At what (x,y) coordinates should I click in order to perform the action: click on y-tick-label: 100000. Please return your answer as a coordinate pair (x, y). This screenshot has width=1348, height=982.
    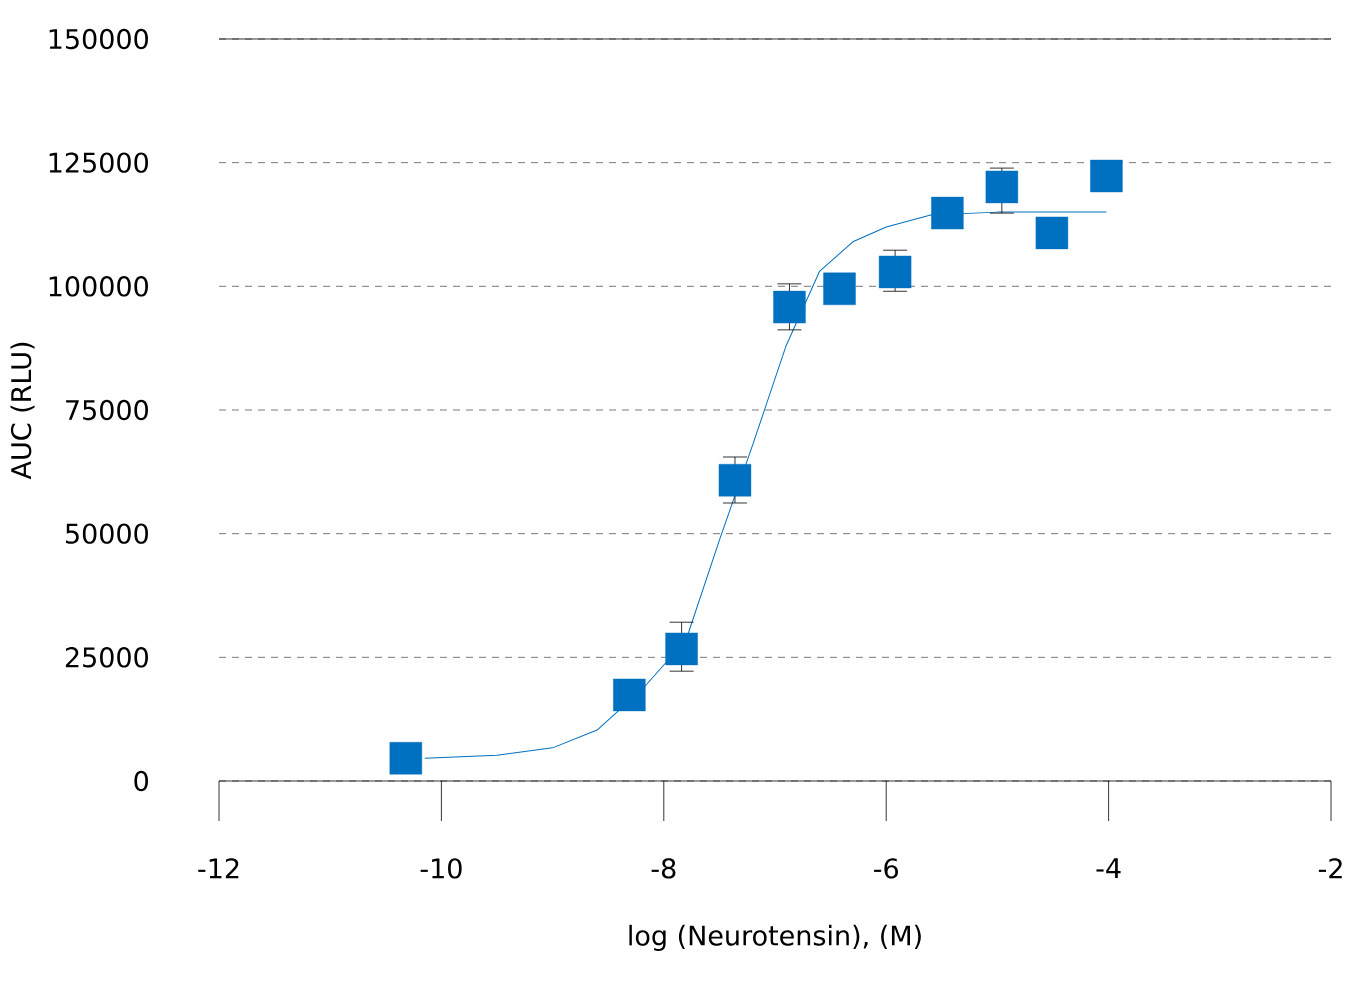
    Looking at the image, I should click on (98, 286).